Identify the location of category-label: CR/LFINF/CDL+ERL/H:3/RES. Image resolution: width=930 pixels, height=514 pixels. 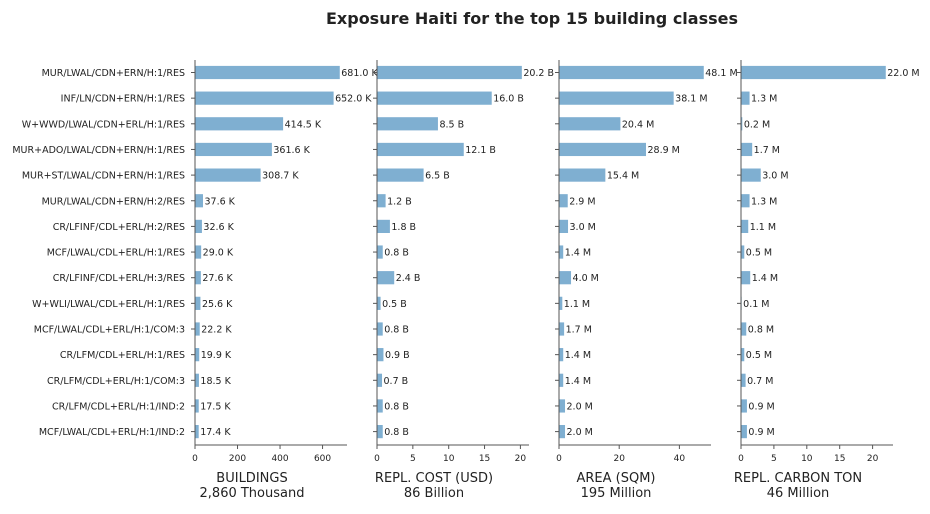
(119, 278).